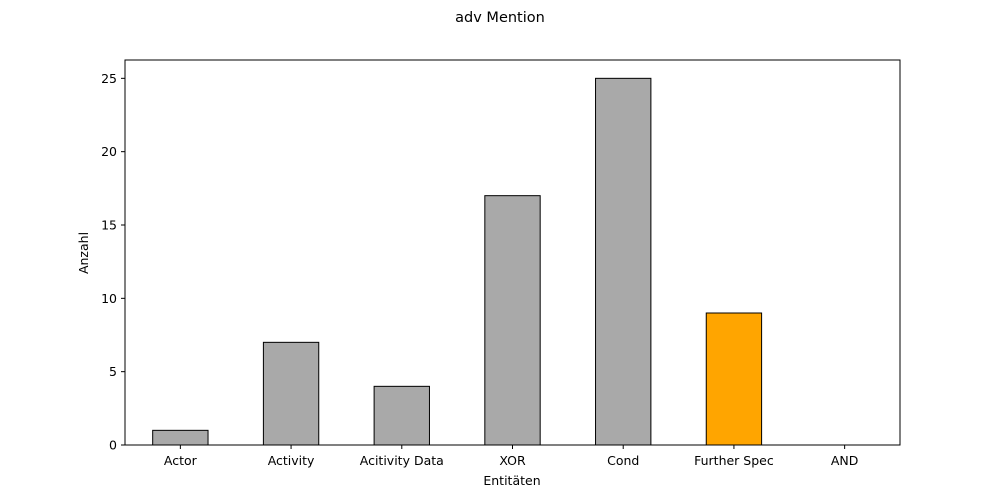  What do you see at coordinates (109, 225) in the screenshot?
I see `y-tick-label: 15` at bounding box center [109, 225].